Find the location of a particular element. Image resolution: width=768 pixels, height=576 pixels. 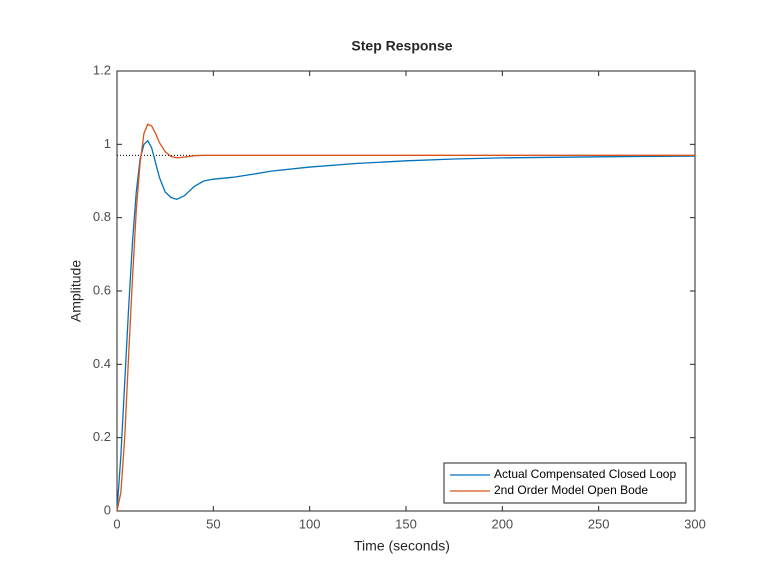

y-tick-label: 0.6 is located at coordinates (102, 289).